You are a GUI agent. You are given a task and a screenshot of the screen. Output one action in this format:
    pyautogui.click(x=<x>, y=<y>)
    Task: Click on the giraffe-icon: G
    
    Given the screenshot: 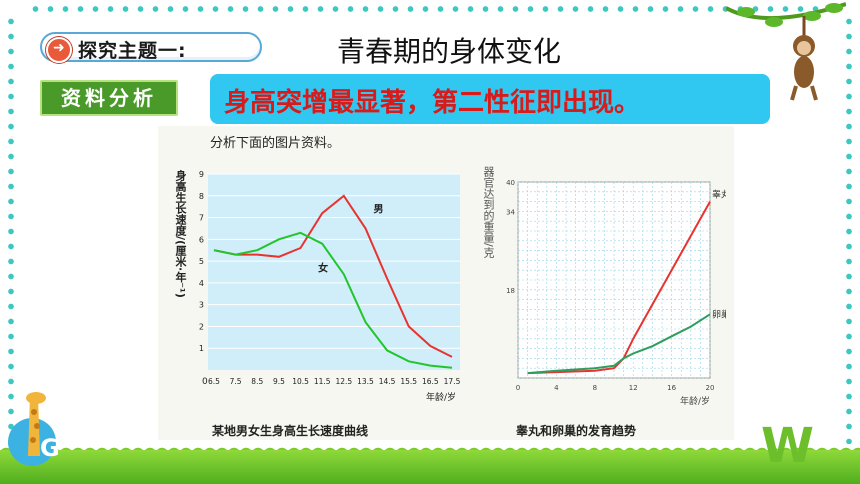 What is the action you would take?
    pyautogui.click(x=34, y=429)
    